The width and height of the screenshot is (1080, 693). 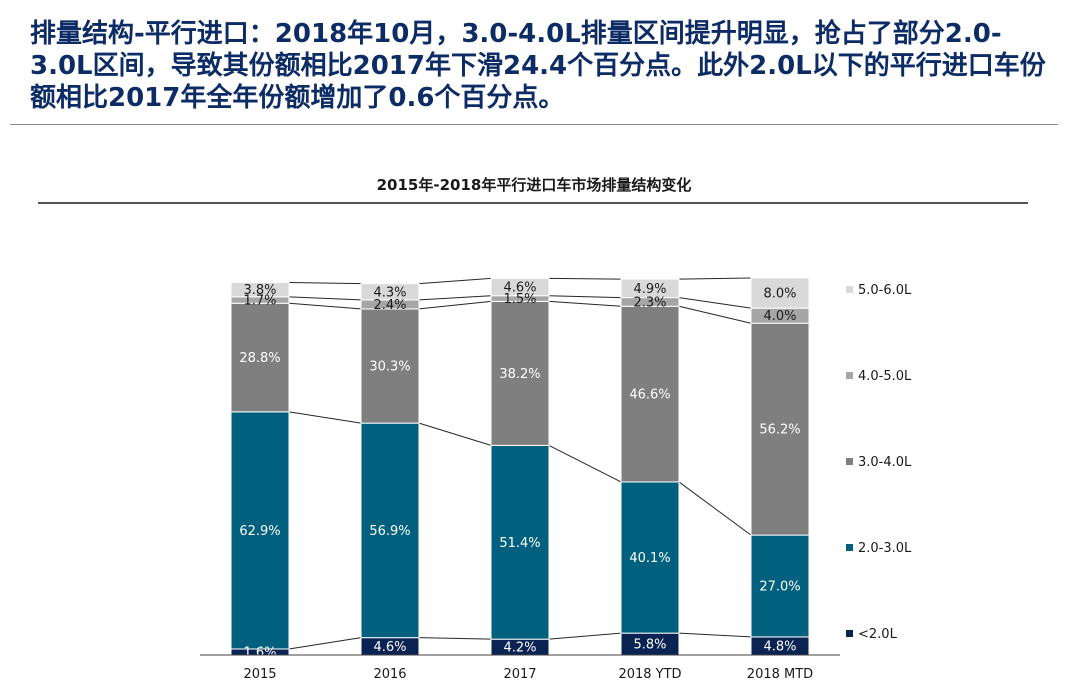 I want to click on data-label: 28.8%, so click(x=259, y=358).